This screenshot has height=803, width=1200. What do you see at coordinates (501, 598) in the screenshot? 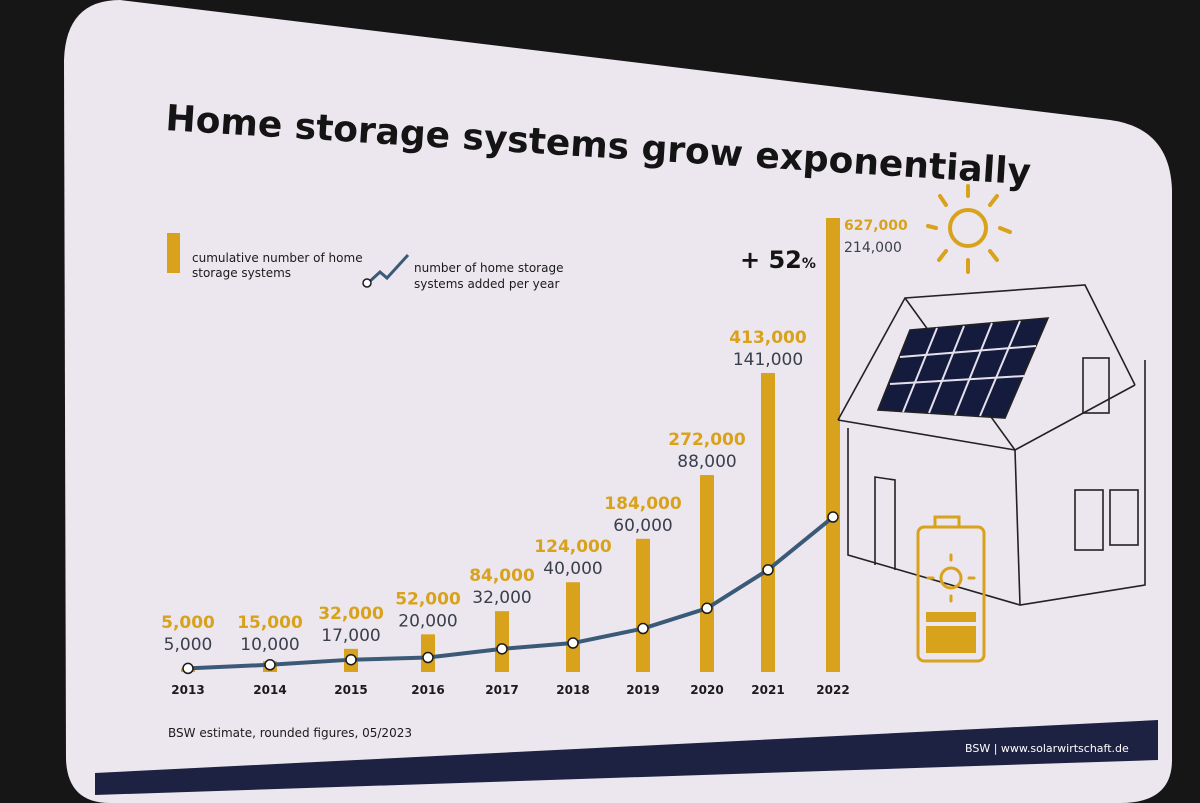
I see `added-label: 32,000` at bounding box center [501, 598].